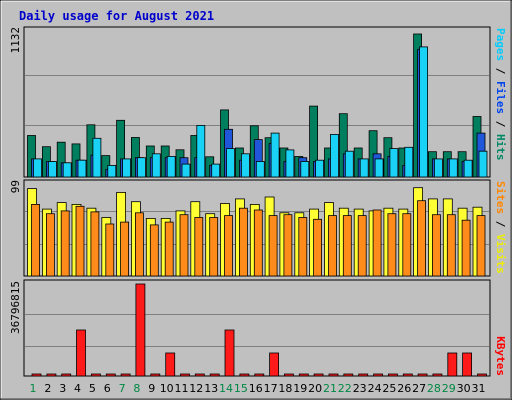 The height and width of the screenshot is (400, 512). I want to click on day-label-8: 8, so click(136, 388).